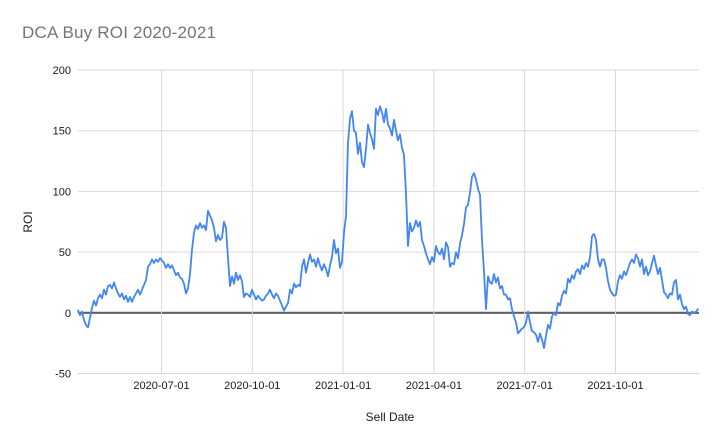 Image resolution: width=720 pixels, height=447 pixels. Describe the element at coordinates (65, 253) in the screenshot. I see `y-axis-tick-label: 50` at that location.